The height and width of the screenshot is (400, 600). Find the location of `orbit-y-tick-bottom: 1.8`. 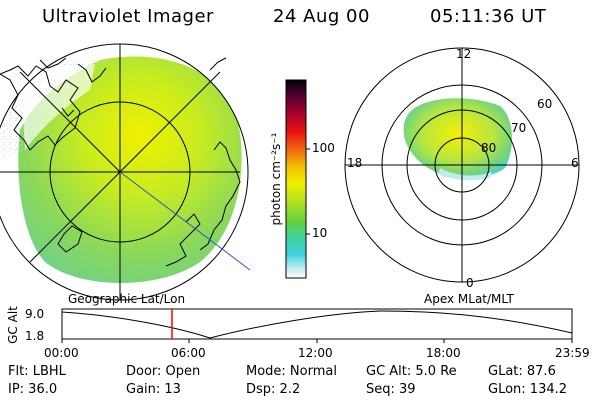

orbit-y-tick-bottom: 1.8 is located at coordinates (35, 336).